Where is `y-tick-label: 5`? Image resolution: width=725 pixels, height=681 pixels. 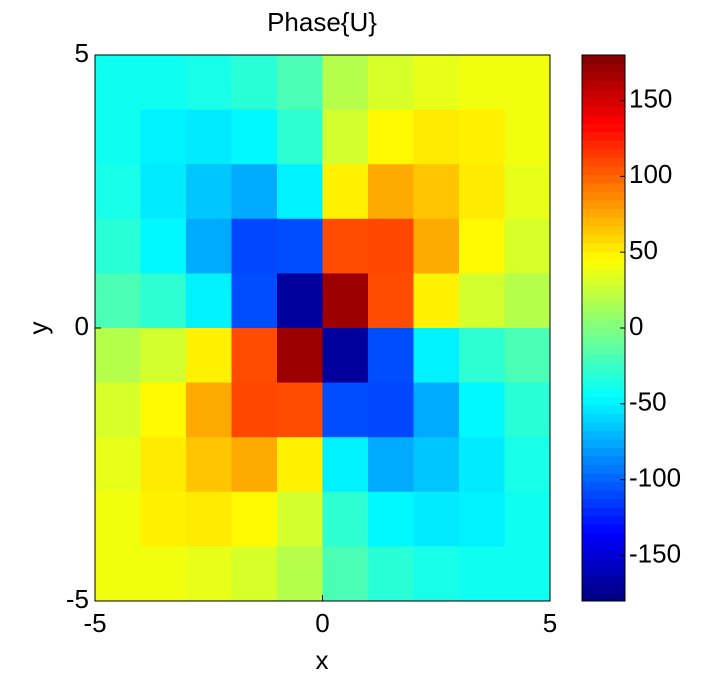 y-tick-label: 5 is located at coordinates (82, 53).